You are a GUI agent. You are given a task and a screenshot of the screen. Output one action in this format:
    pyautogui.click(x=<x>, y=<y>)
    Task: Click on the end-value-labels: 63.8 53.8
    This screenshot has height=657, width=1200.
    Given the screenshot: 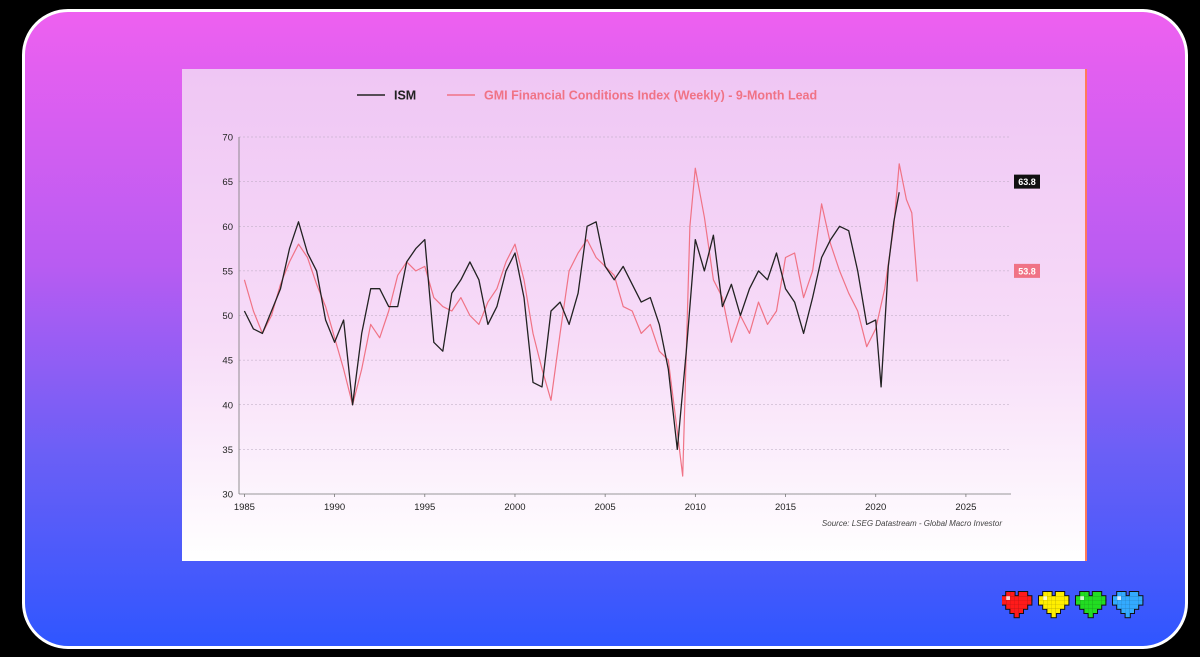 What is the action you would take?
    pyautogui.click(x=1027, y=226)
    